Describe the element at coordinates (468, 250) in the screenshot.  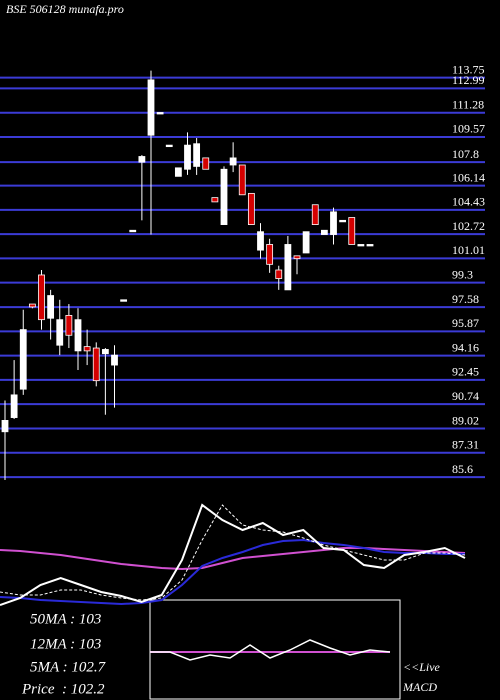
I see `y-tick-label: 101.01` at that location.